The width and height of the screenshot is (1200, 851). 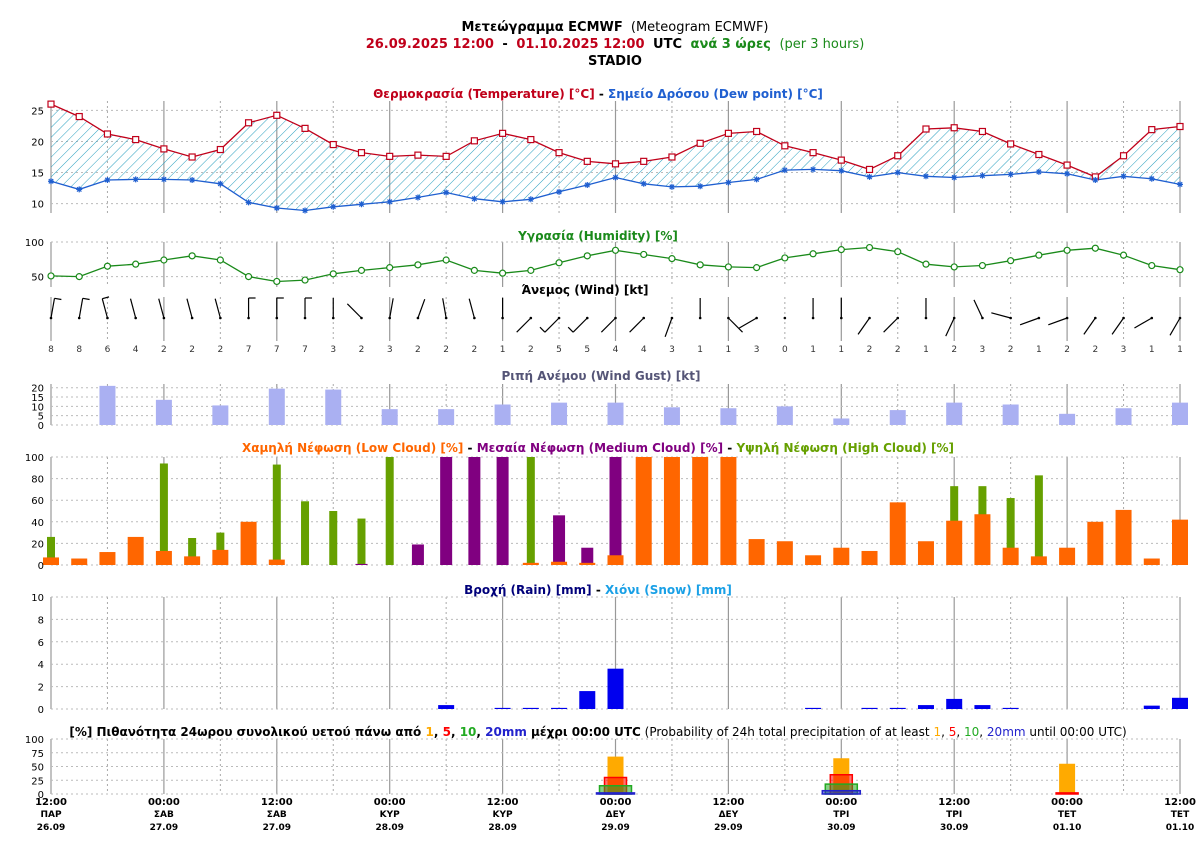 I want to click on probability-bar-fill-5mm, so click(x=1067, y=793).